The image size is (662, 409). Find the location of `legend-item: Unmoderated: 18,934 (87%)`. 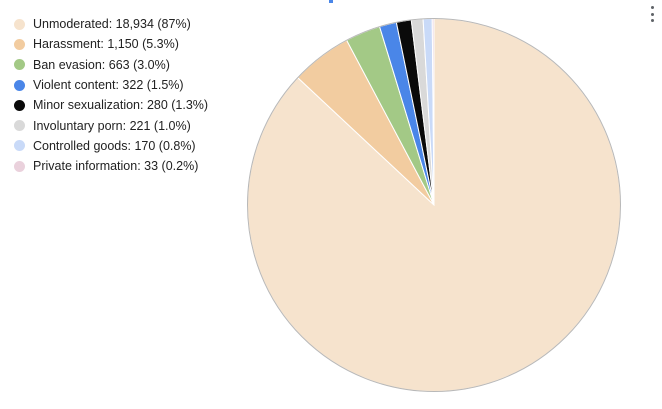

legend-item: Unmoderated: 18,934 (87%) is located at coordinates (111, 24).